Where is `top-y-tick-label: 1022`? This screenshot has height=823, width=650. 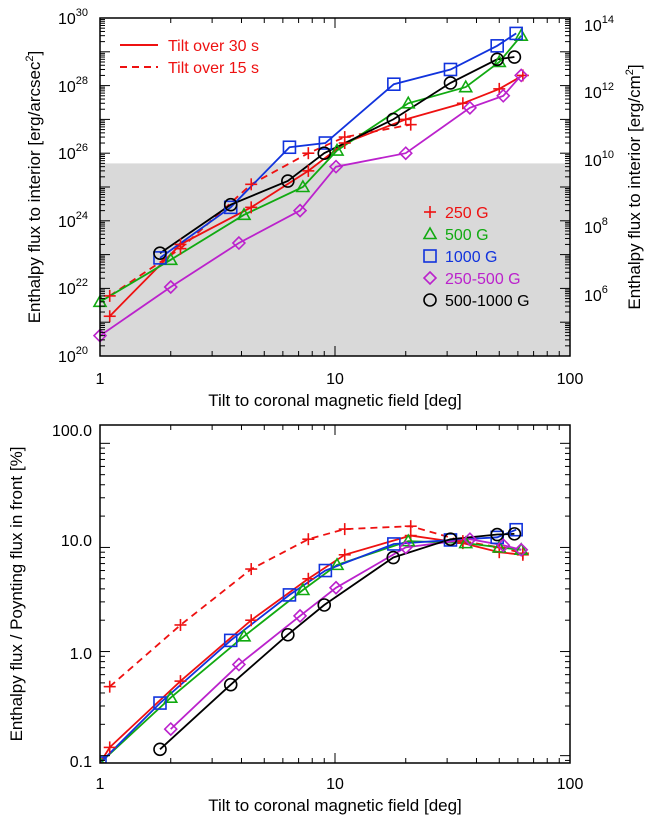 top-y-tick-label: 1022 is located at coordinates (73, 287).